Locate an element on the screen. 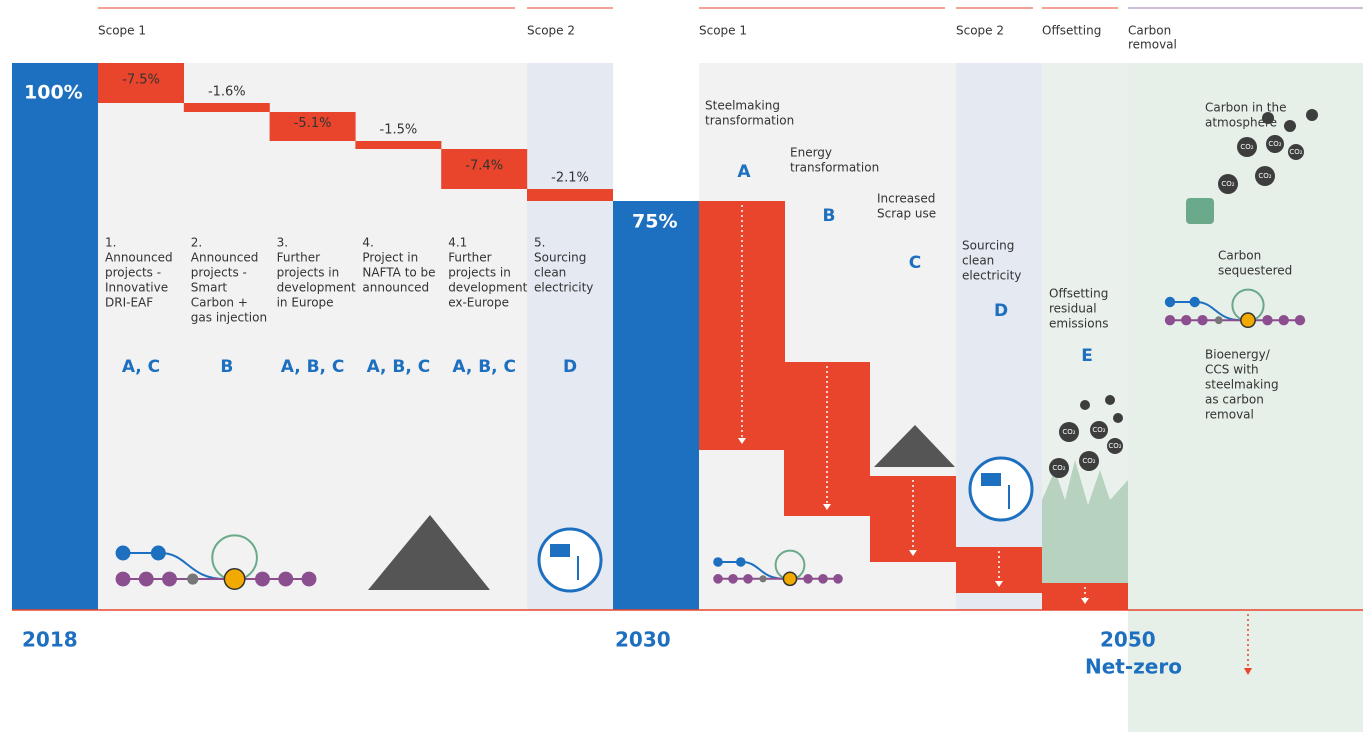  step-description: in Europe is located at coordinates (305, 303).